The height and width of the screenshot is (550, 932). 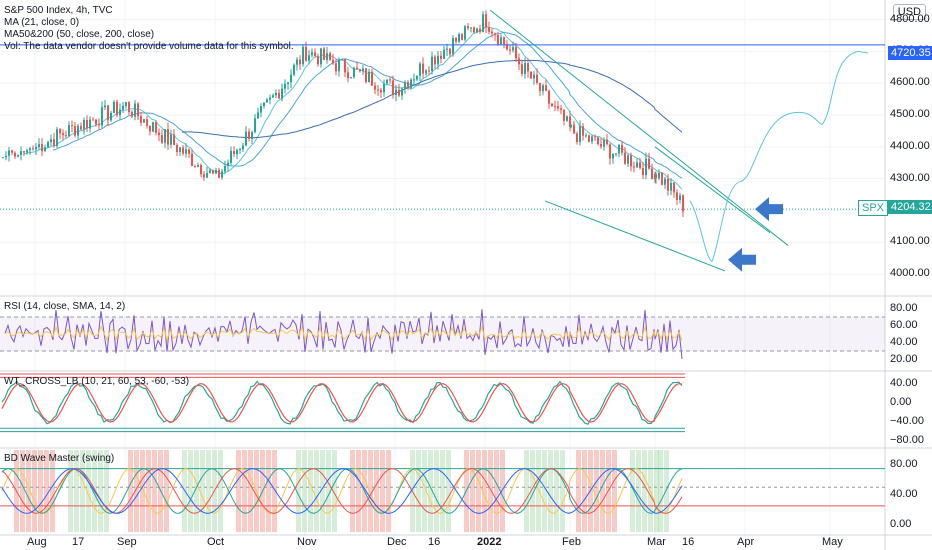 What do you see at coordinates (901, 401) in the screenshot?
I see `wt-tick-label: 0.00` at bounding box center [901, 401].